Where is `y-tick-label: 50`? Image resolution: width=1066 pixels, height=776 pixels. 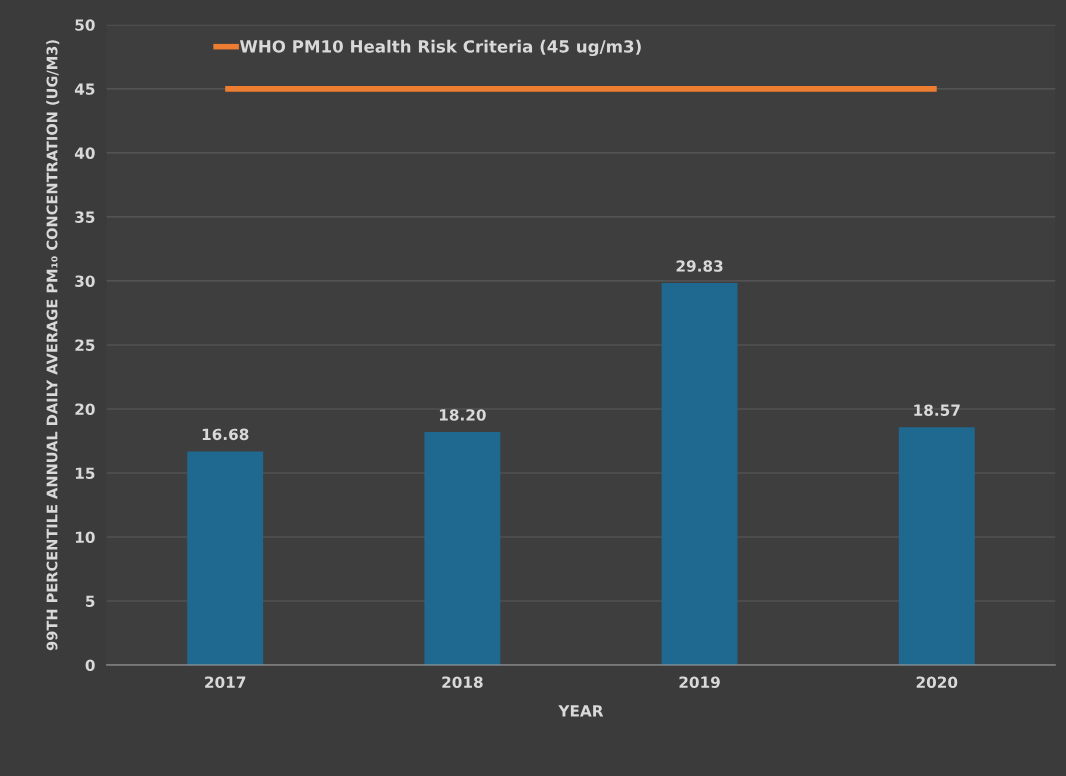 y-tick-label: 50 is located at coordinates (85, 25).